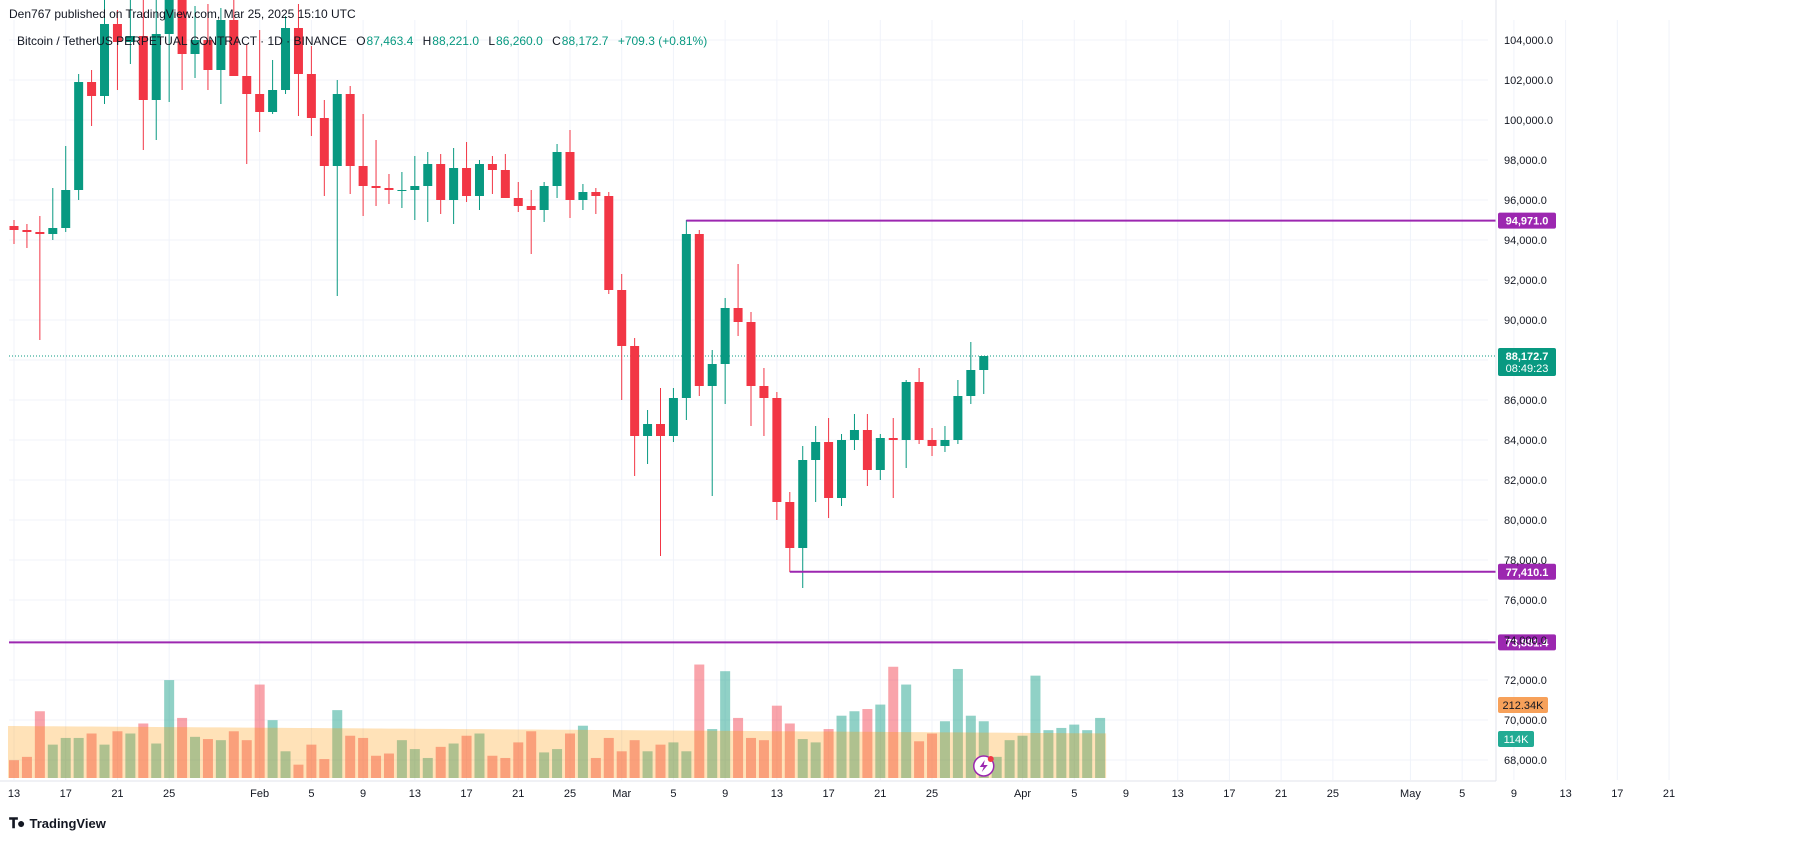 Image resolution: width=1793 pixels, height=842 pixels. I want to click on tradingview-logo: 𝐓● TradingView, so click(57, 823).